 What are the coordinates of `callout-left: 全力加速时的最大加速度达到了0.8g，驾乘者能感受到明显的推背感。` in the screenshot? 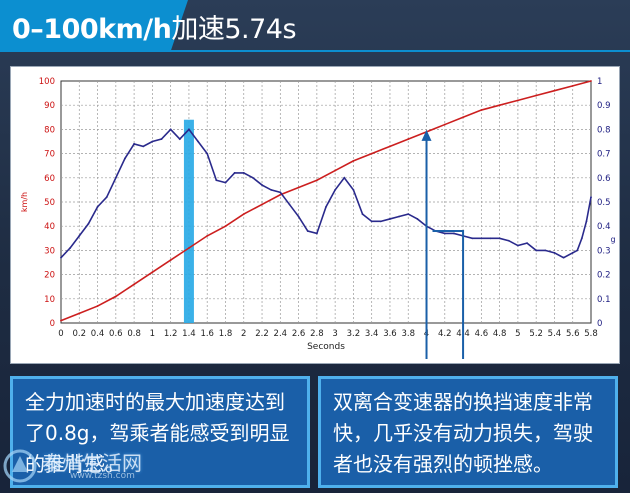 It's located at (160, 432).